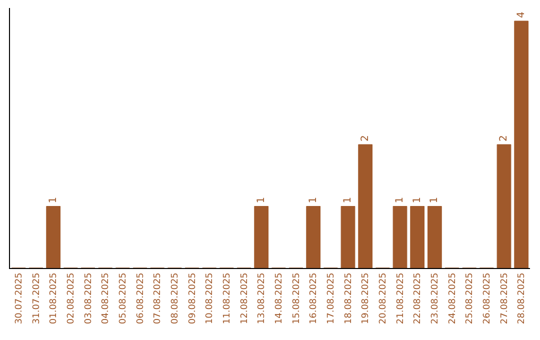 The image size is (540, 340). I want to click on x-tick-label: 24.08.2025, so click(453, 298).